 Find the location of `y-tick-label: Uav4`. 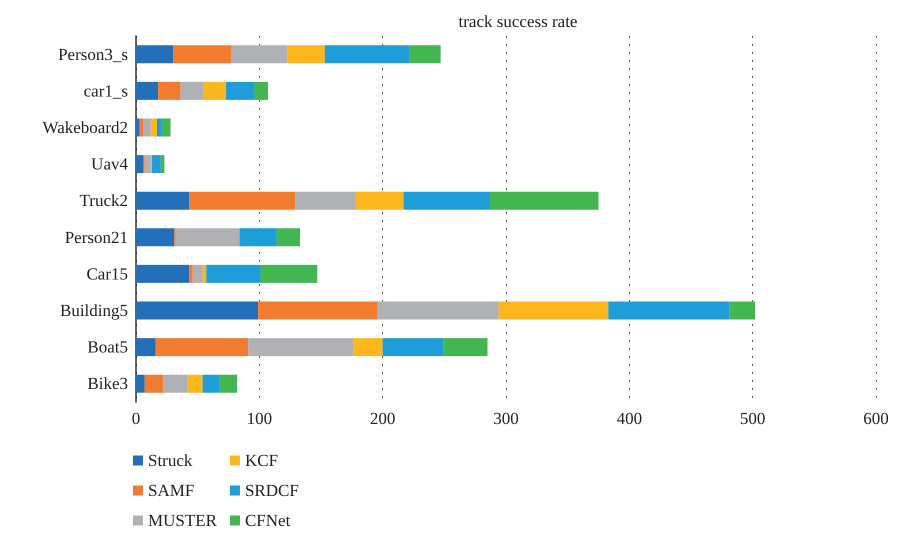

y-tick-label: Uav4 is located at coordinates (109, 164).